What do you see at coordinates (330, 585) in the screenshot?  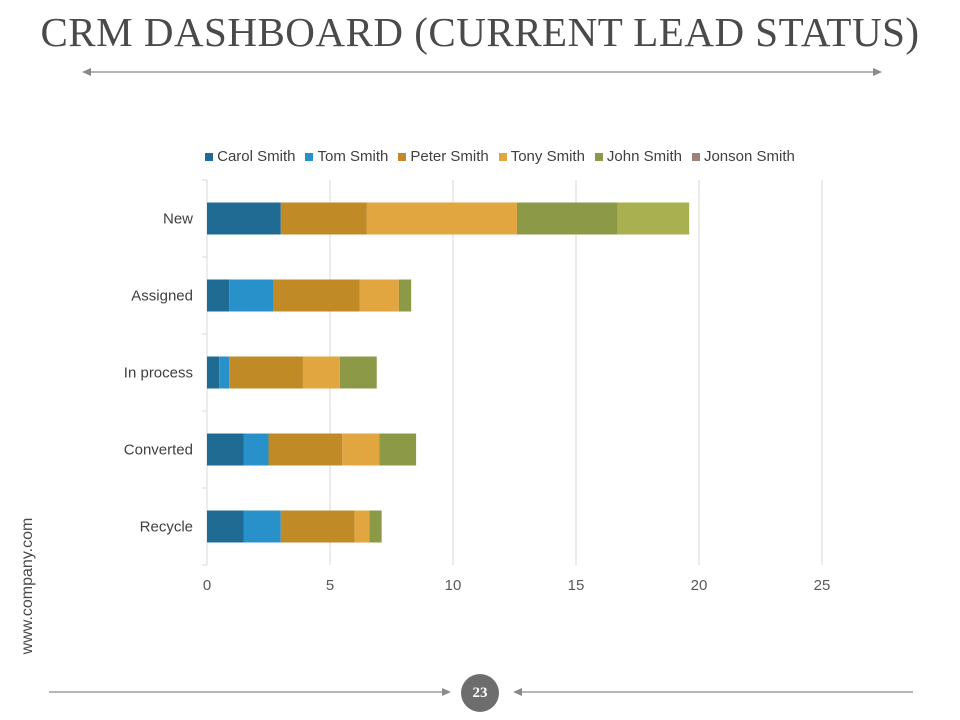 I see `x-tick-label: 5` at bounding box center [330, 585].